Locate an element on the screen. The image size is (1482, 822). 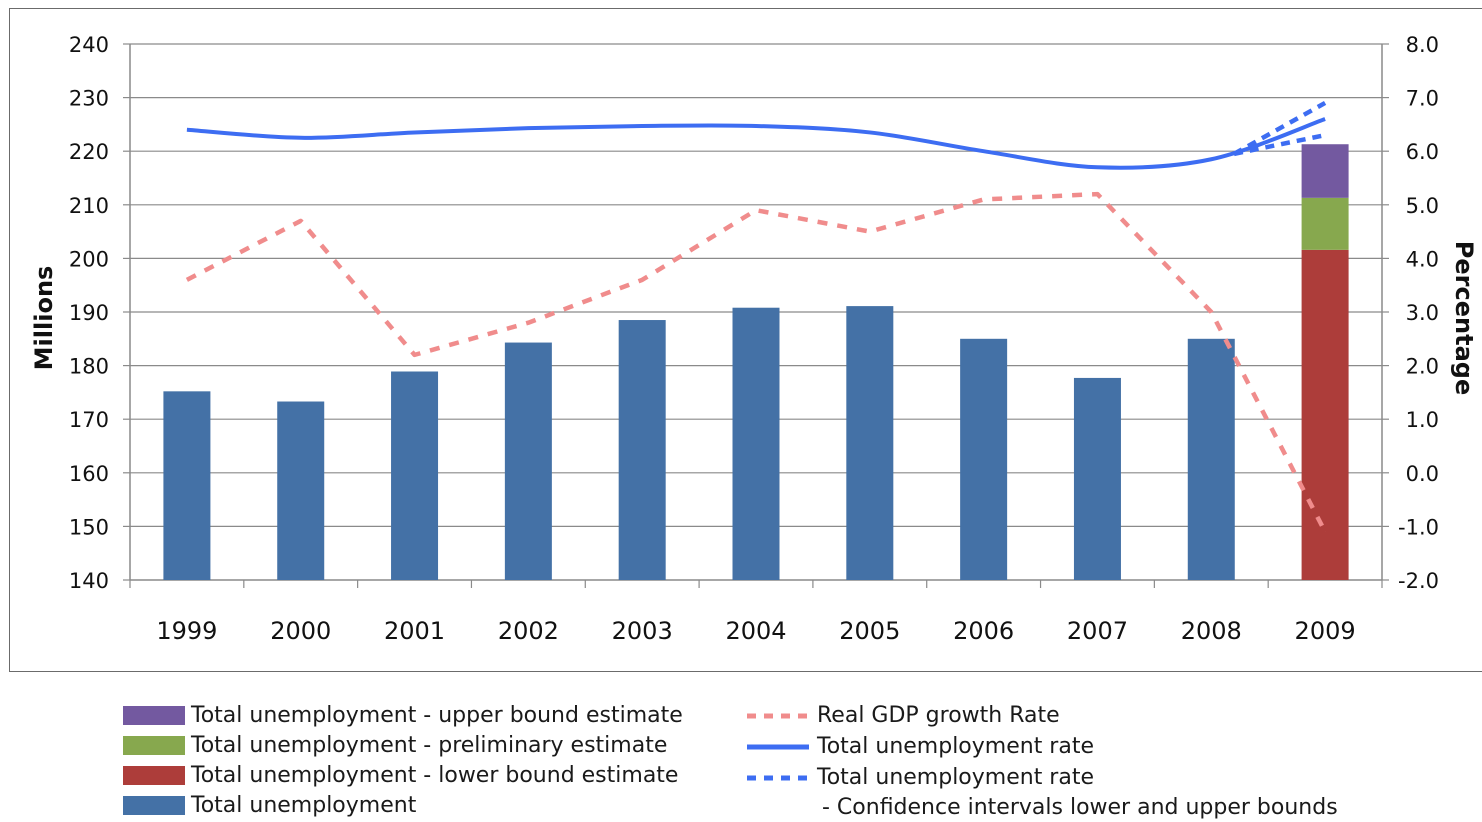
y2-tick-label: -1.0 is located at coordinates (1418, 527).